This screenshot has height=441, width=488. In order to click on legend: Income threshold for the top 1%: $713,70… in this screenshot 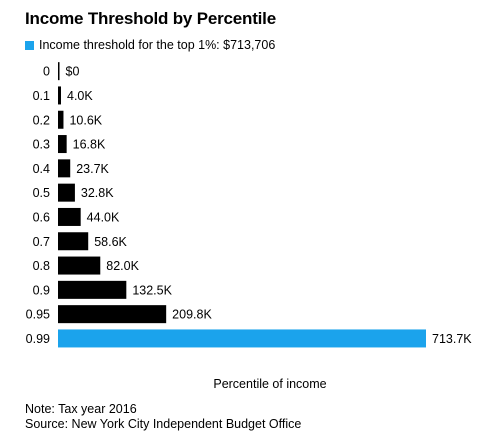, I will do `click(150, 45)`.